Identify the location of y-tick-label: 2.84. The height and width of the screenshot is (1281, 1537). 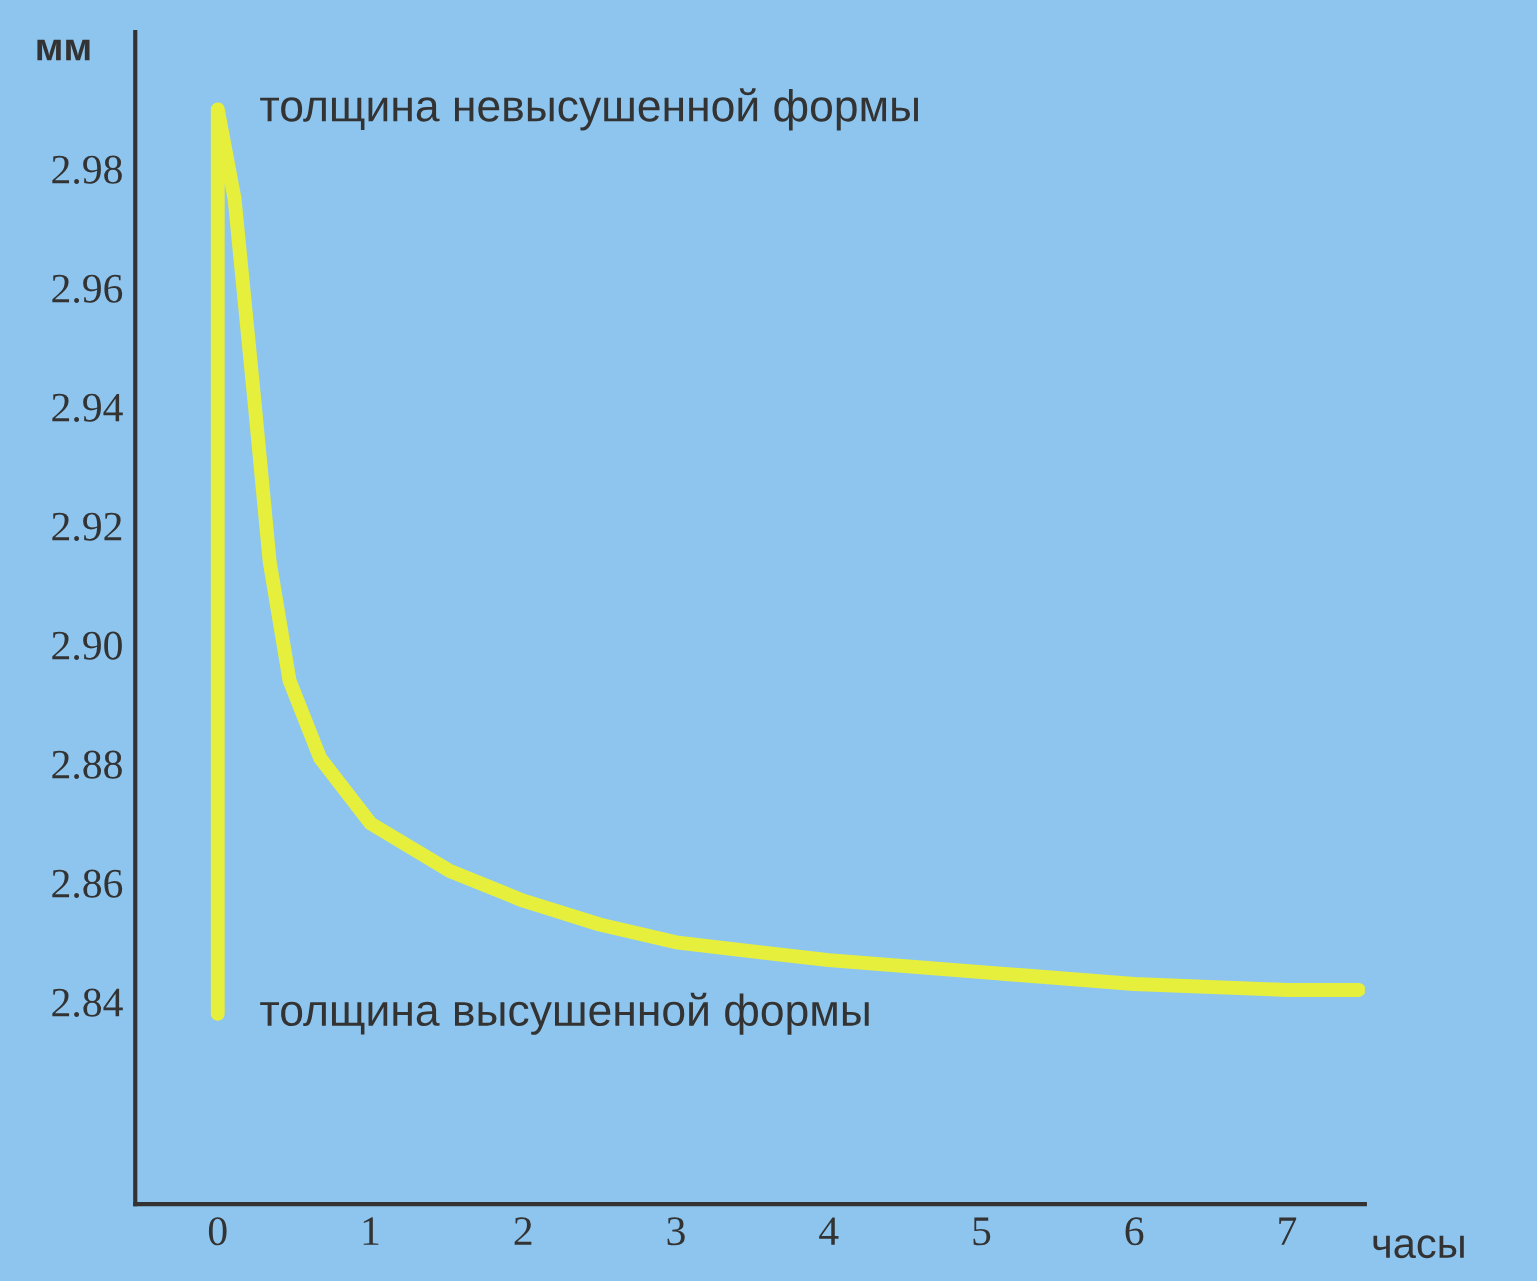
(87, 1002).